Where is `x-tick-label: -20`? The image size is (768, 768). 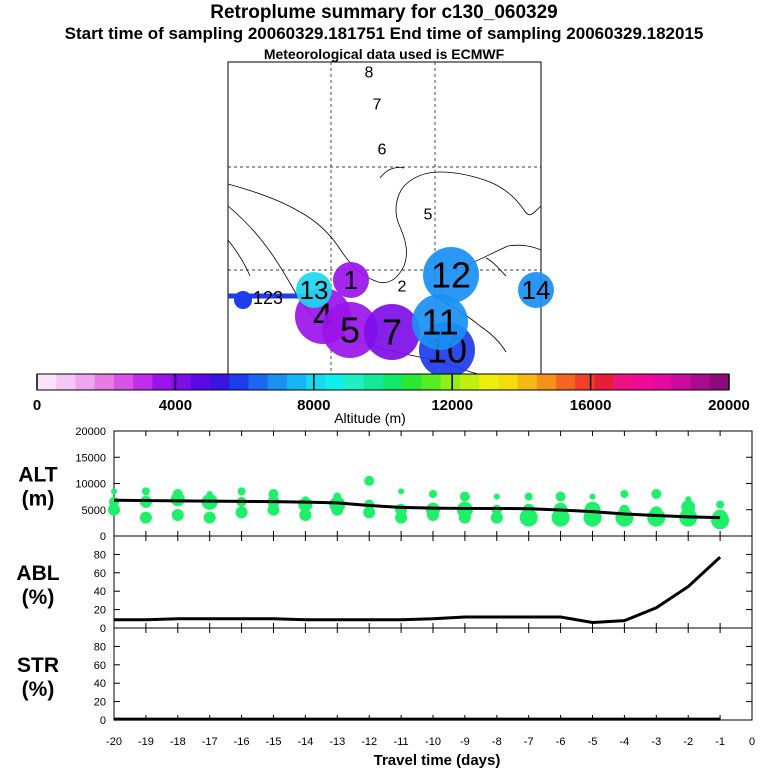
x-tick-label: -20 is located at coordinates (114, 742).